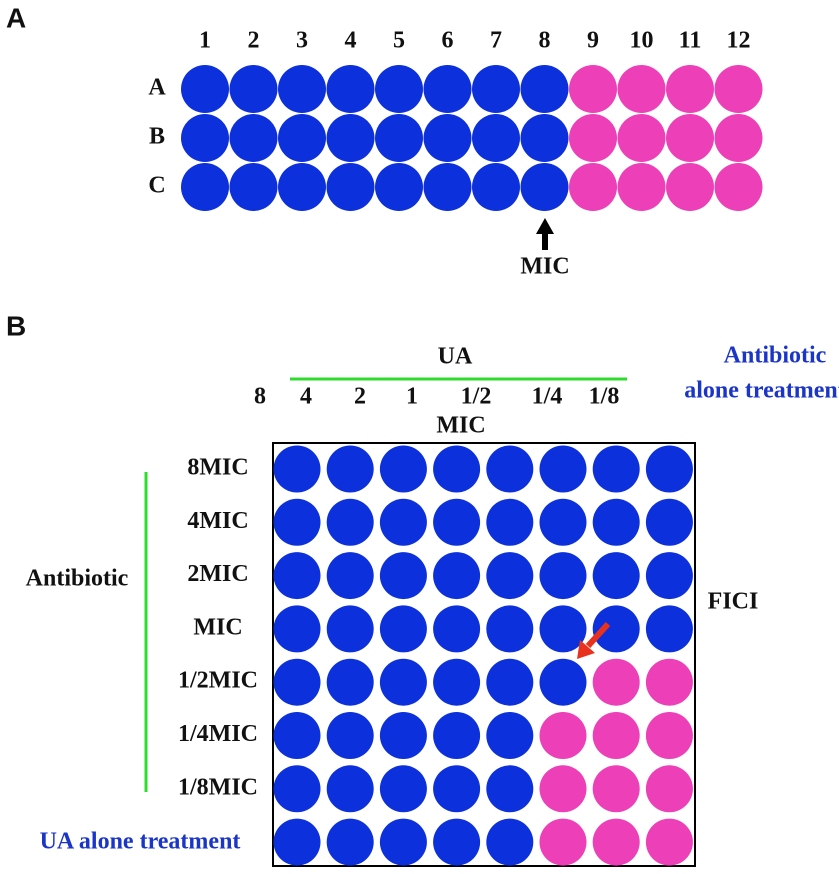 This screenshot has height=874, width=839. I want to click on column-label: 3, so click(302, 41).